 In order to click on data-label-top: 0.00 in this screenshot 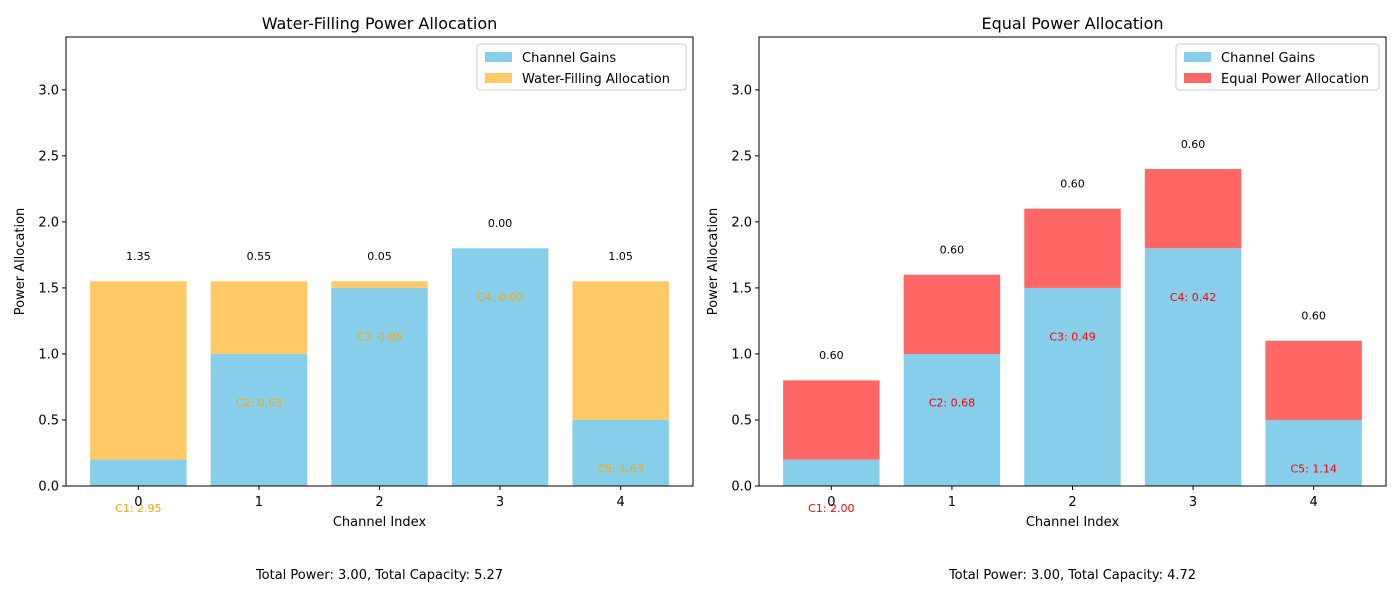, I will do `click(500, 223)`.